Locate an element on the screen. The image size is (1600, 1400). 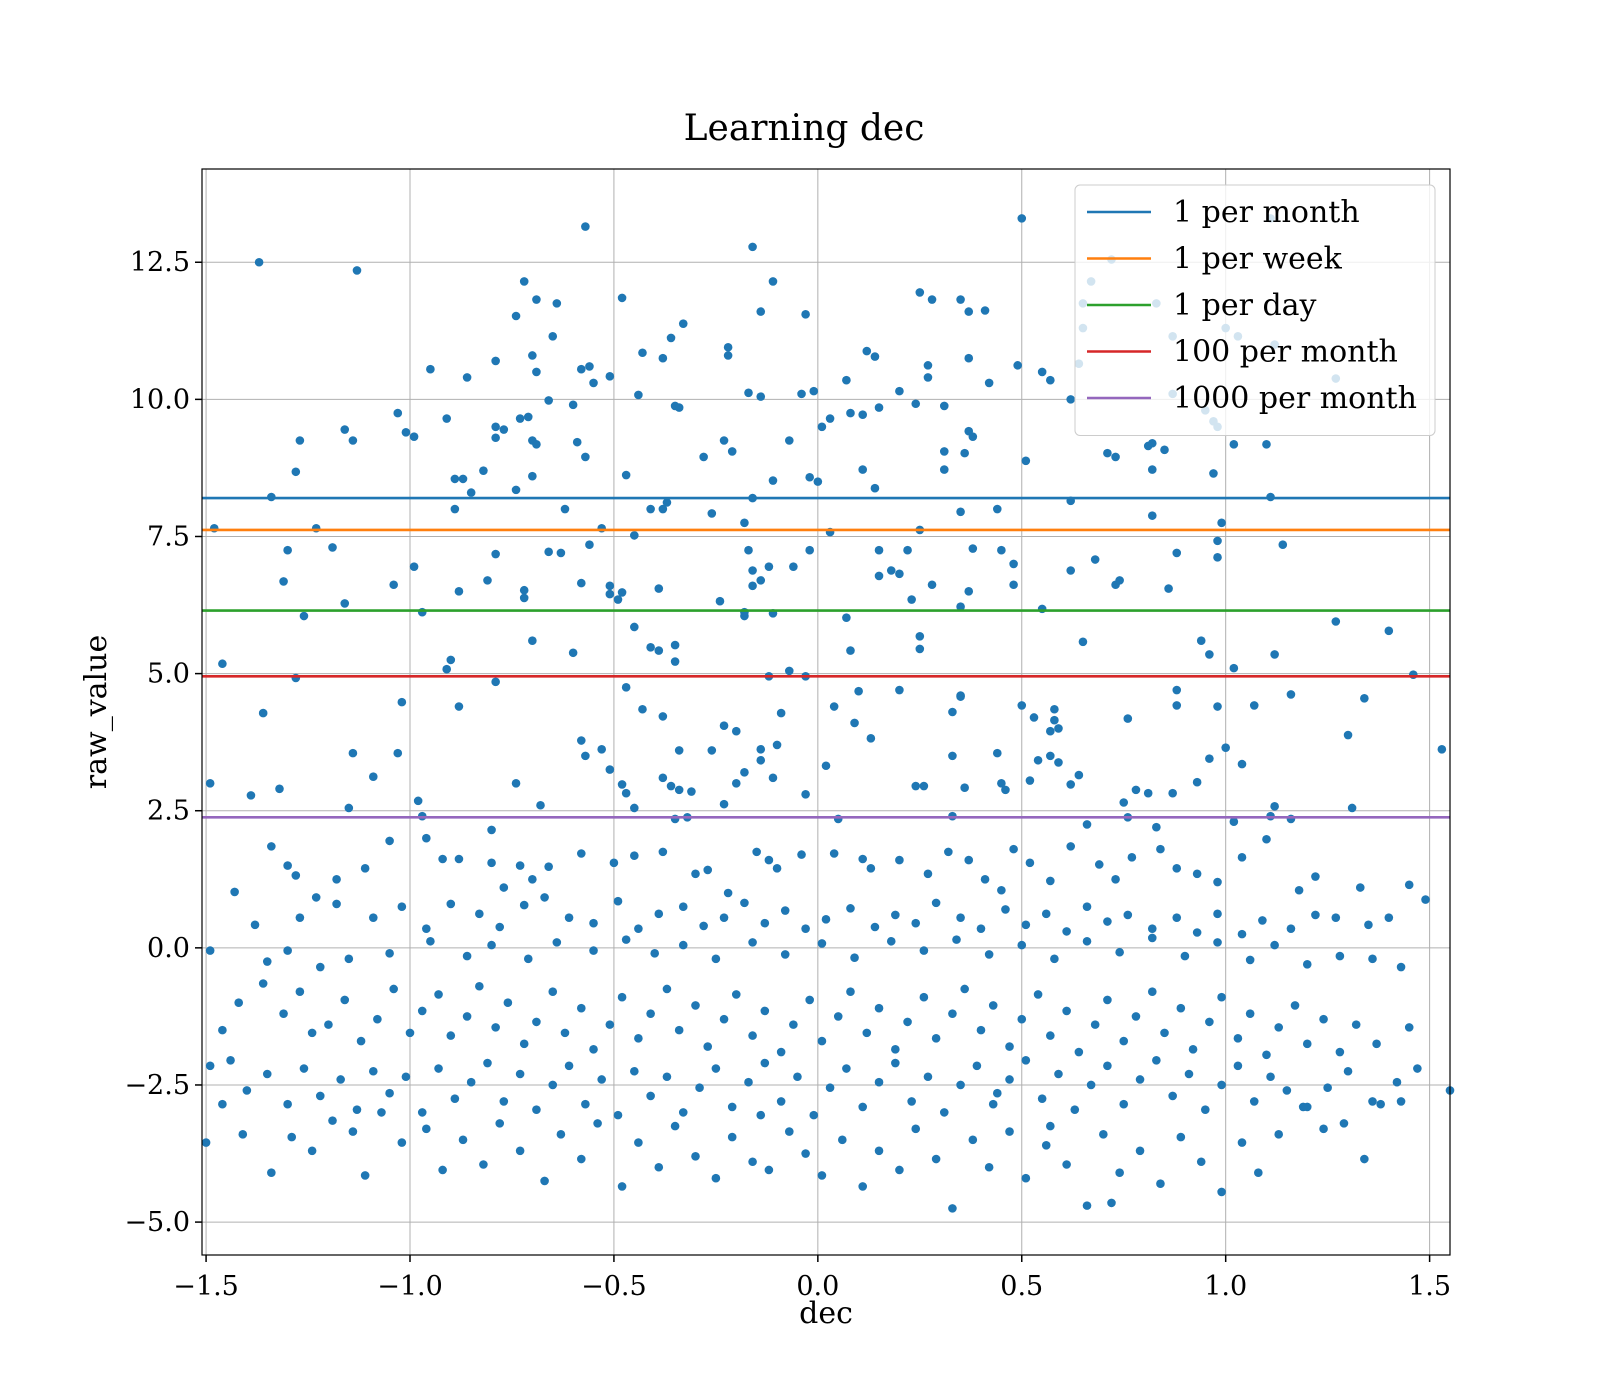
x-tick-label: 0.0 is located at coordinates (817, 1286).